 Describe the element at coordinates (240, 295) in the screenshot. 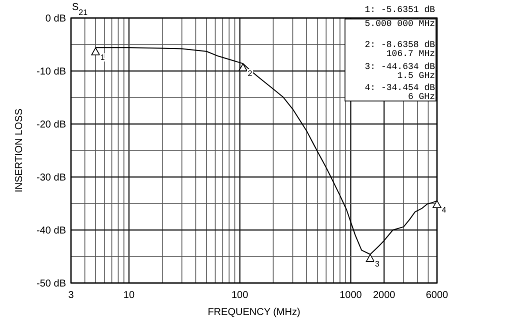

I see `x-tick-label: 100` at that location.